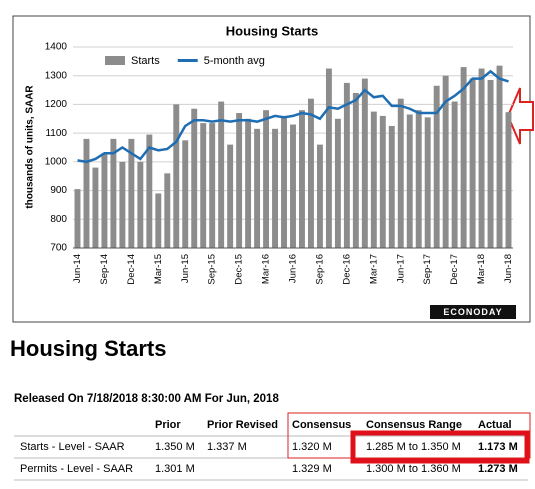 The height and width of the screenshot is (489, 535). I want to click on table-header: Prior Revised, so click(242, 425).